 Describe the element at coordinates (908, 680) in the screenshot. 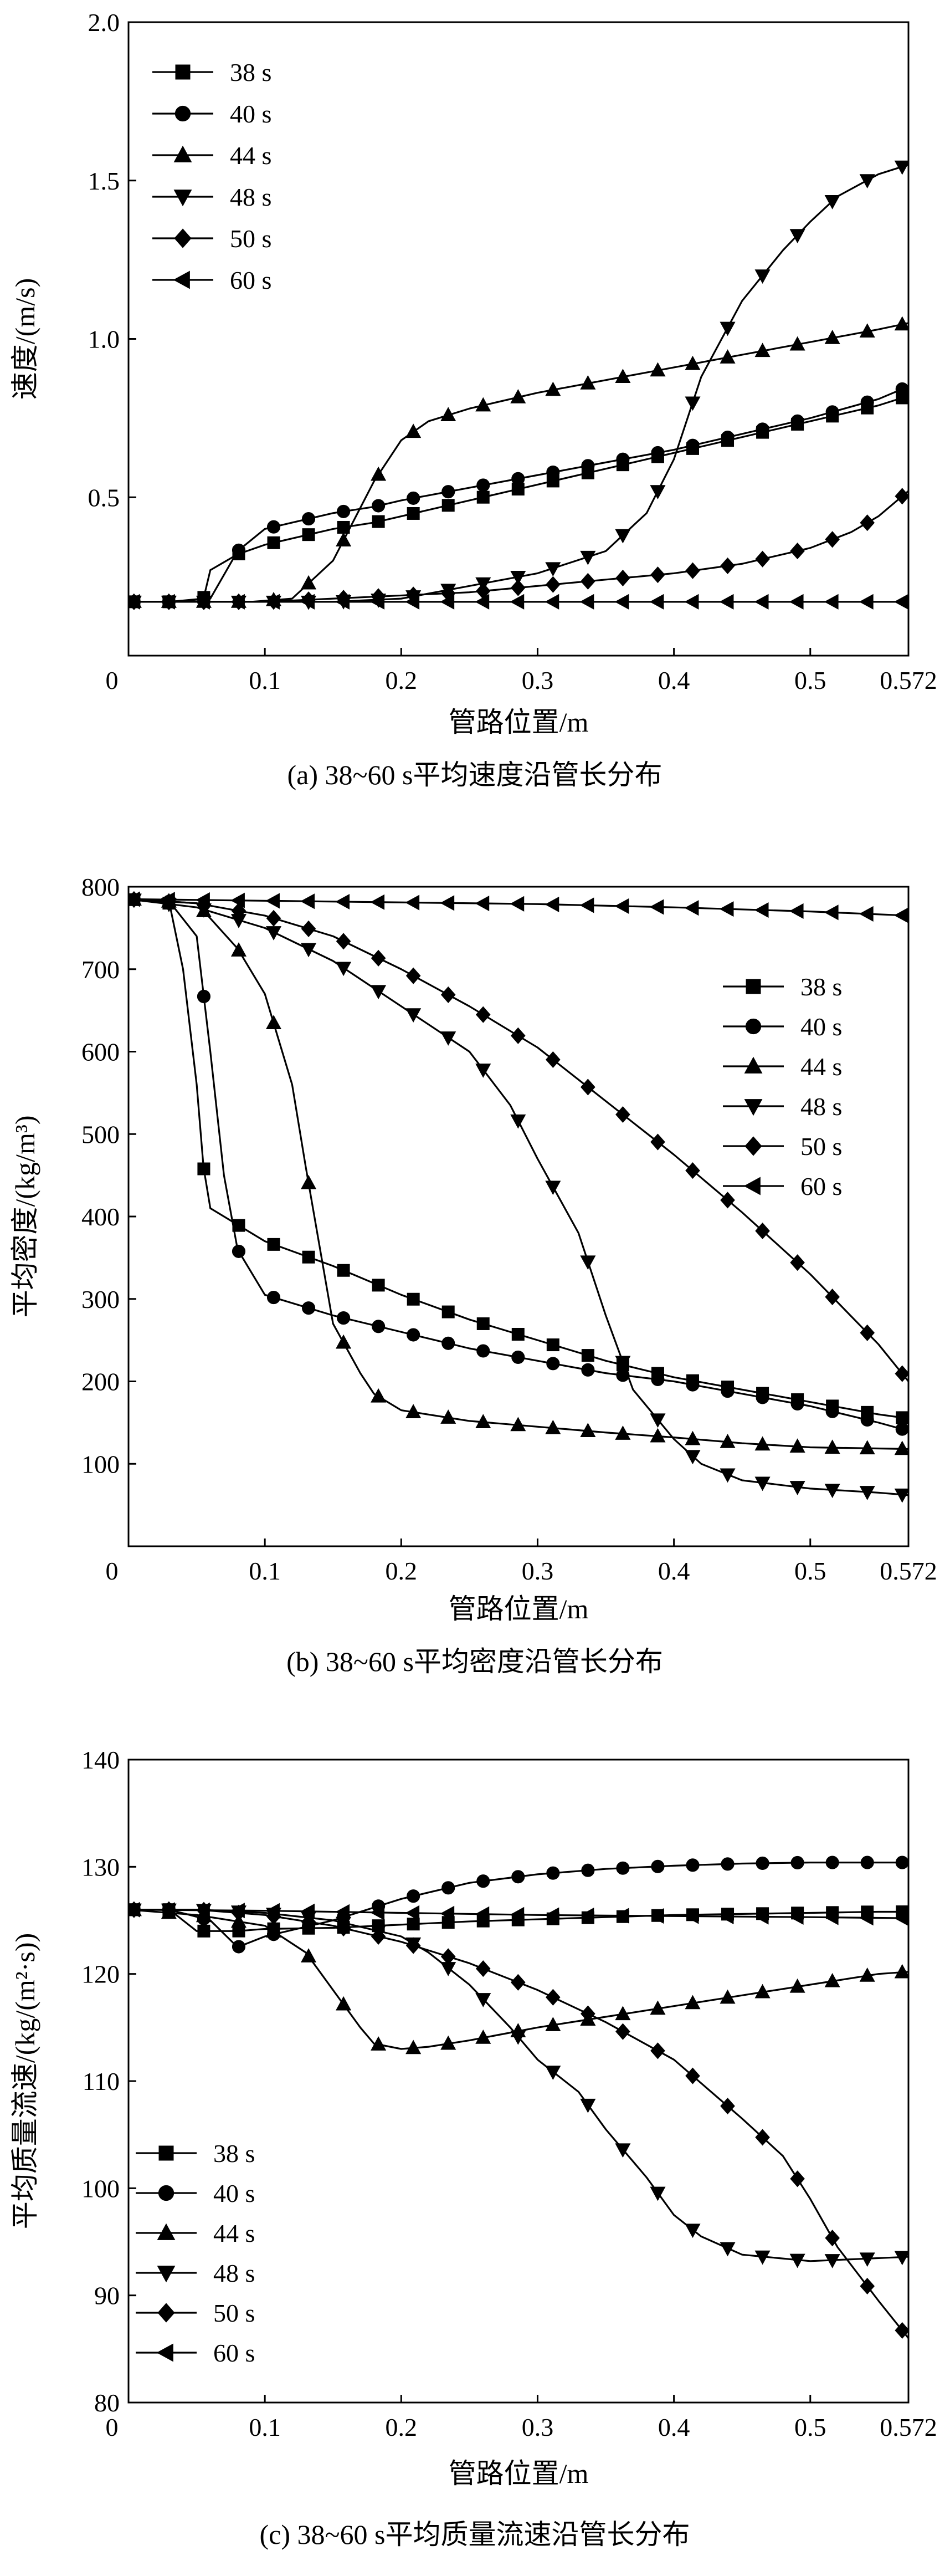

I see `x-tick-label: 0.572` at that location.